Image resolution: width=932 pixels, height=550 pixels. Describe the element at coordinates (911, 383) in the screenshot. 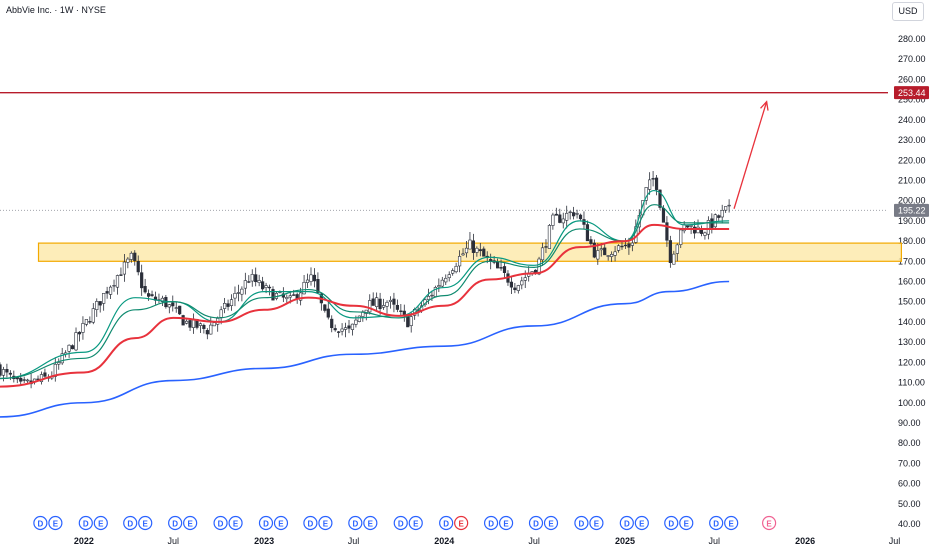

I see `price-tick-label: 110.00` at that location.